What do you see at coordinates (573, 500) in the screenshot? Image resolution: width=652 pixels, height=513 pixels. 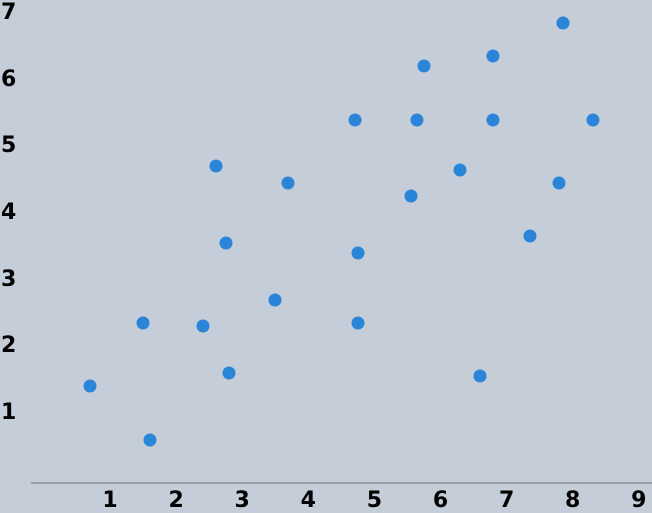 I see `x-tick-label-8: 8` at bounding box center [573, 500].